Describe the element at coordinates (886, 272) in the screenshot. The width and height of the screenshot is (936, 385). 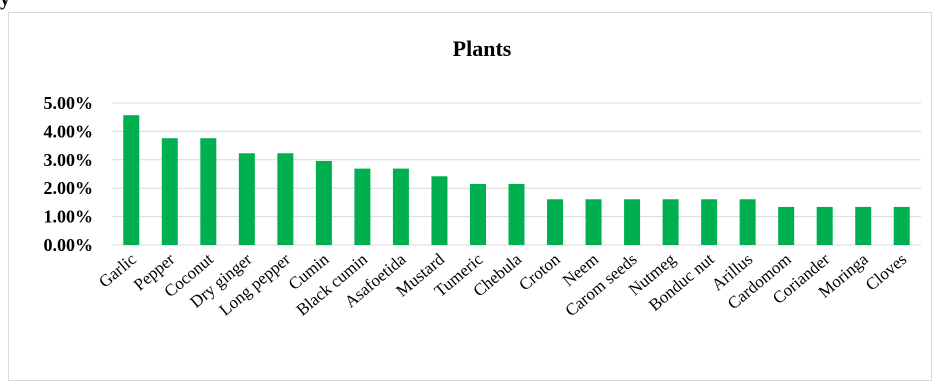
I see `x-tick-label: Cloves` at that location.